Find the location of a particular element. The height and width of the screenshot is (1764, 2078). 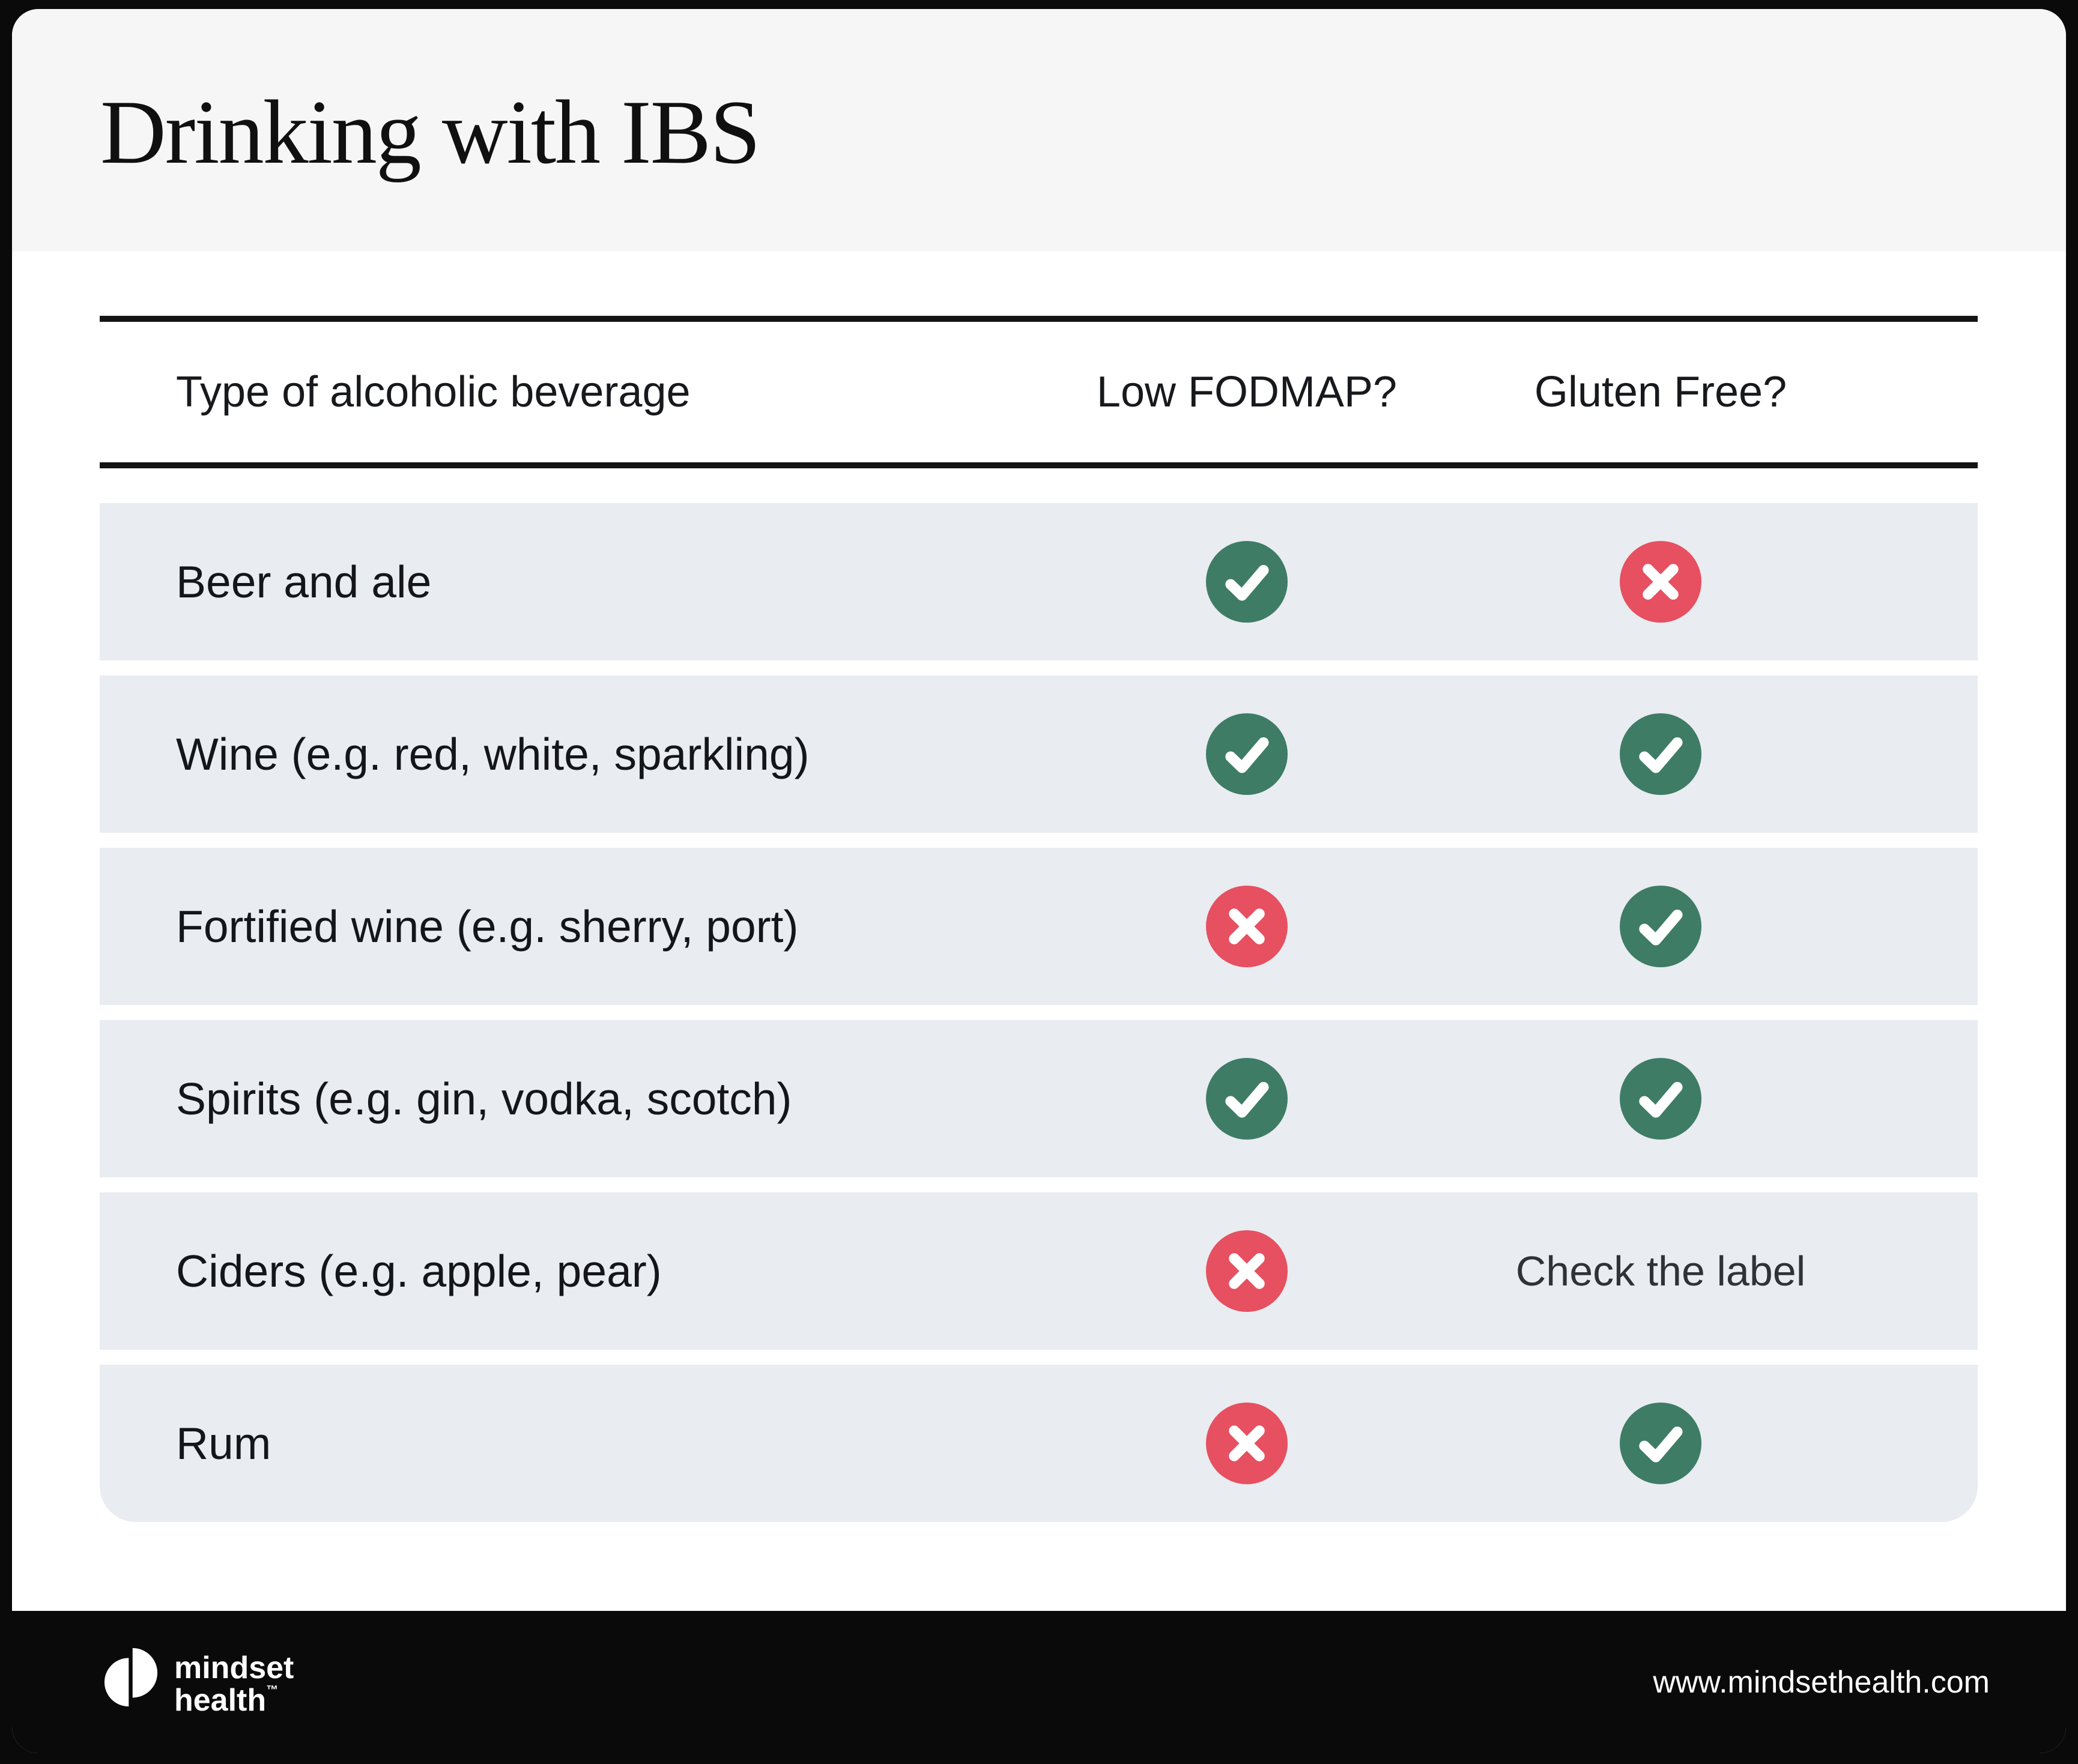

mindset-health-logo: mindset health™ is located at coordinates (198, 1682).